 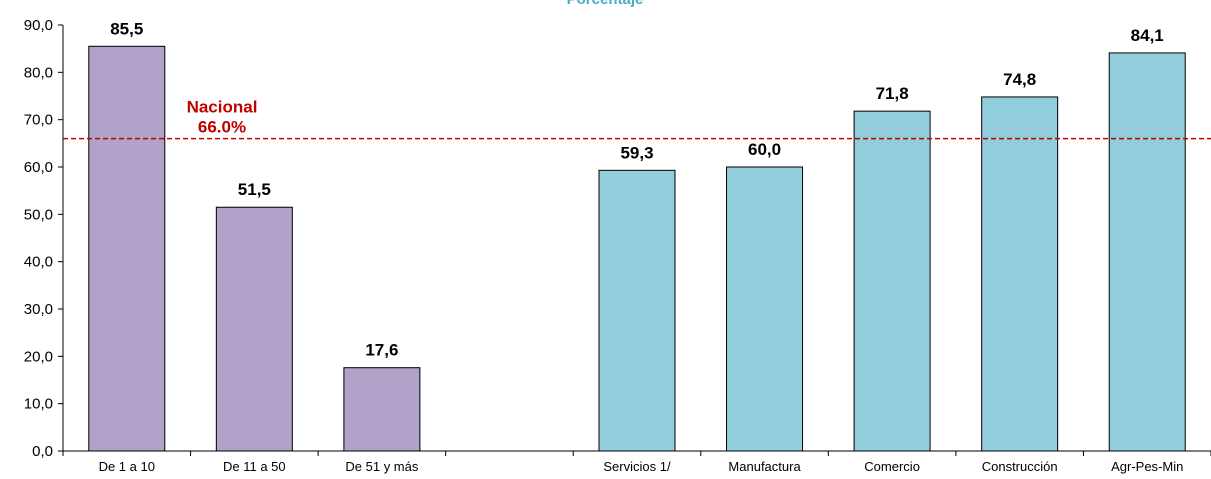 I want to click on data-label: 84,1, so click(x=1147, y=35).